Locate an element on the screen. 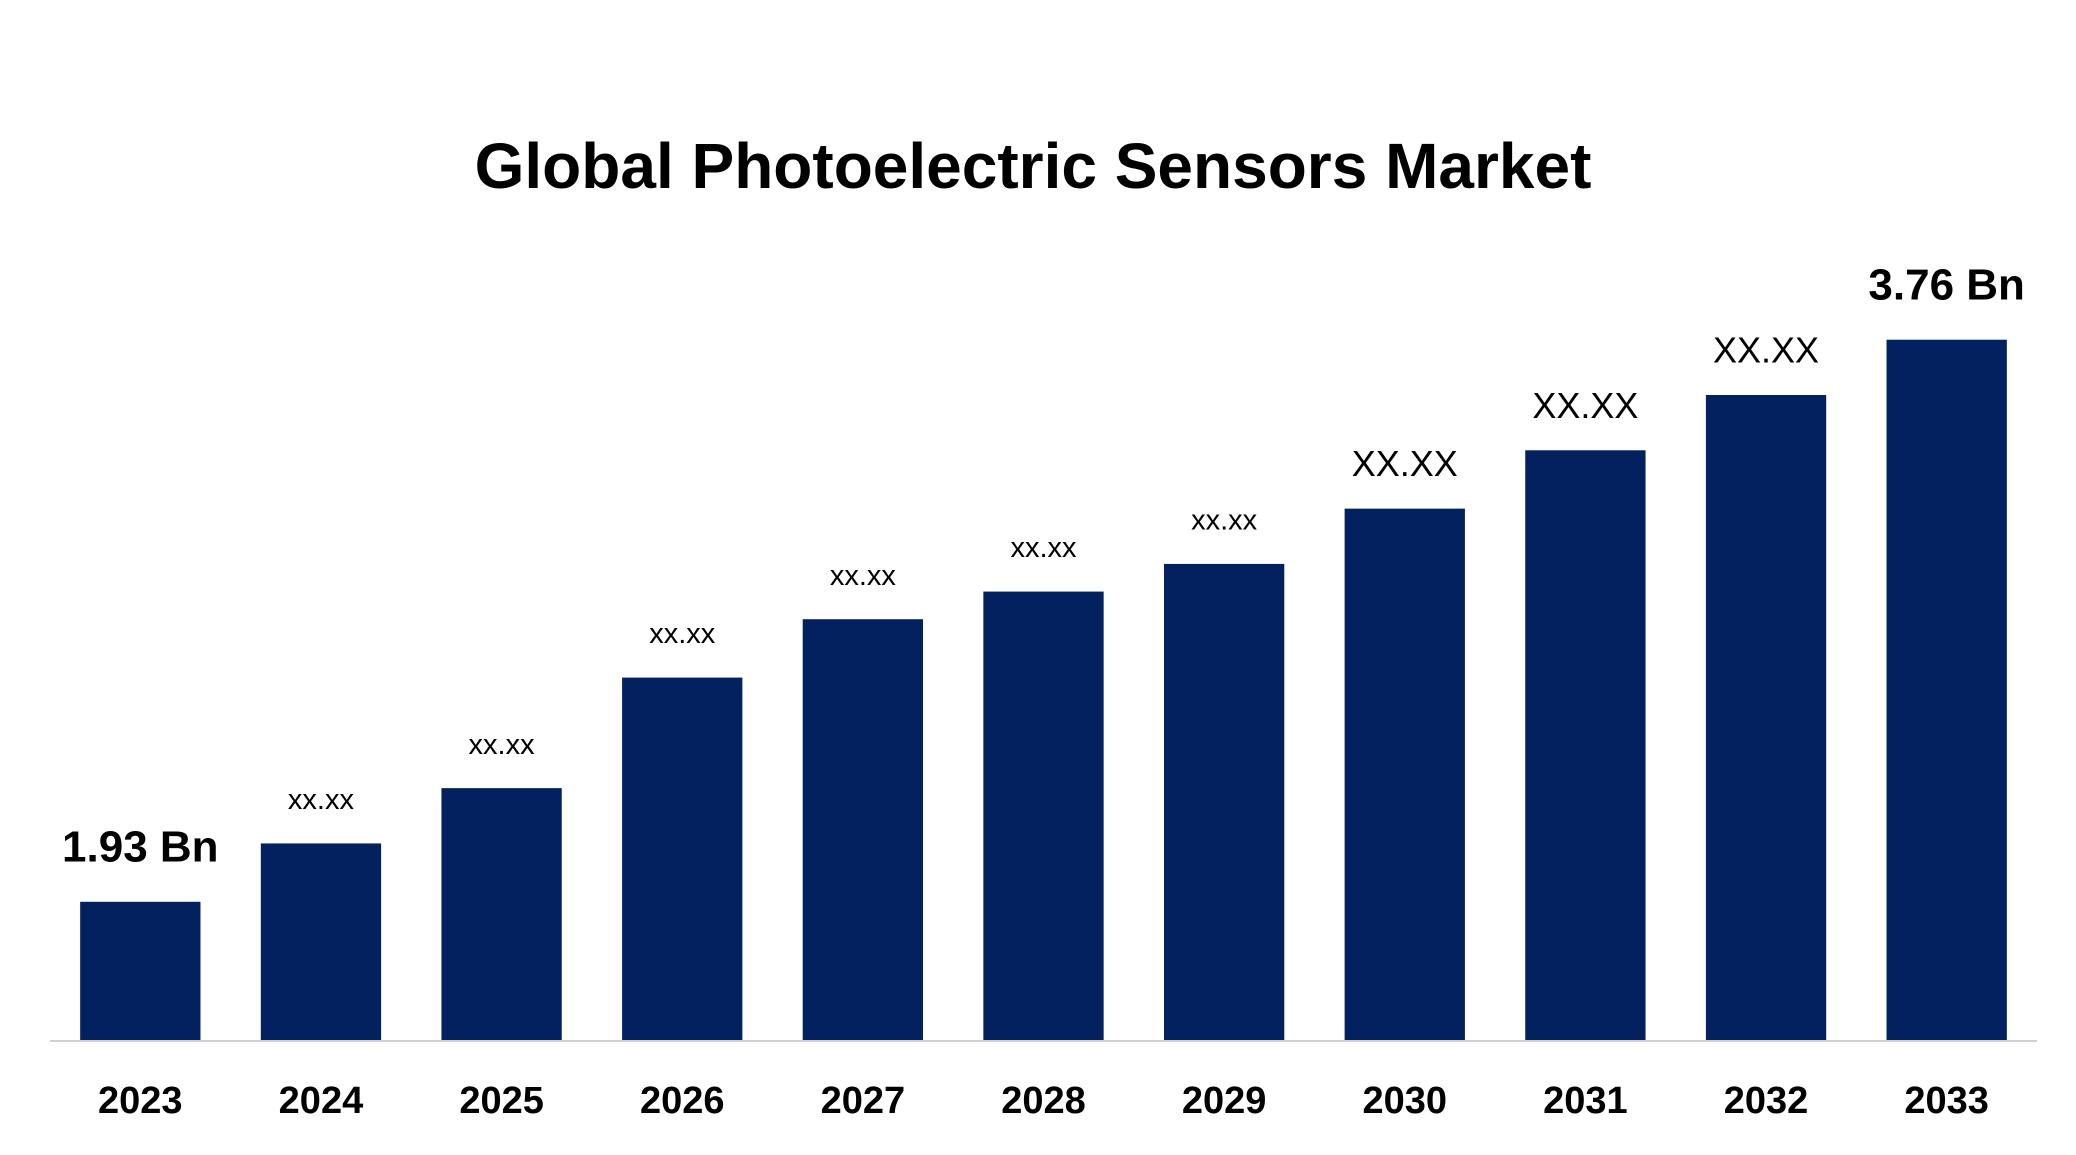 The height and width of the screenshot is (1155, 2076). x-tick-label: 2030 is located at coordinates (1404, 1101).